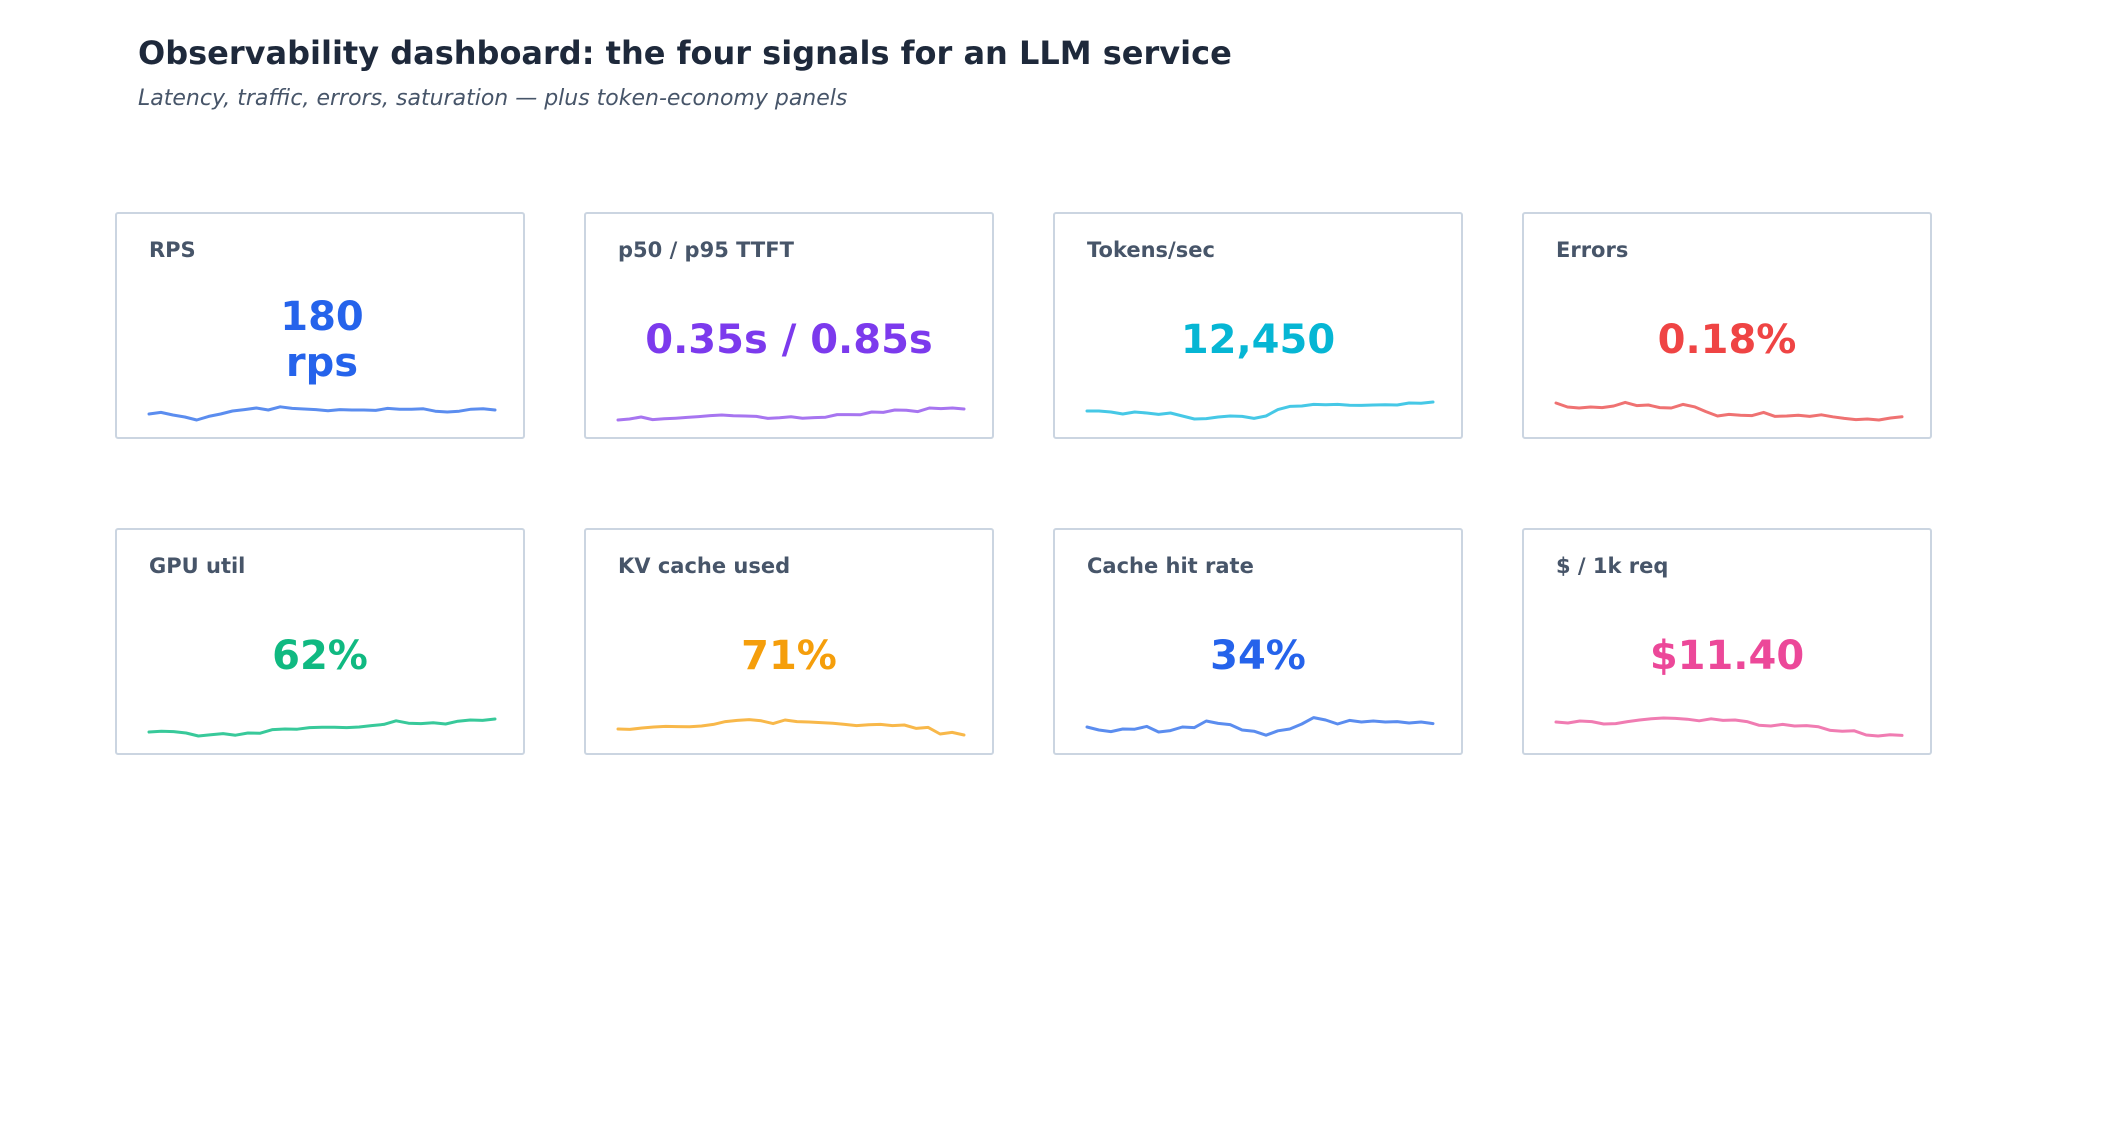  Describe the element at coordinates (789, 340) in the screenshot. I see `panel-value: 0.35s / 0.85s` at that location.